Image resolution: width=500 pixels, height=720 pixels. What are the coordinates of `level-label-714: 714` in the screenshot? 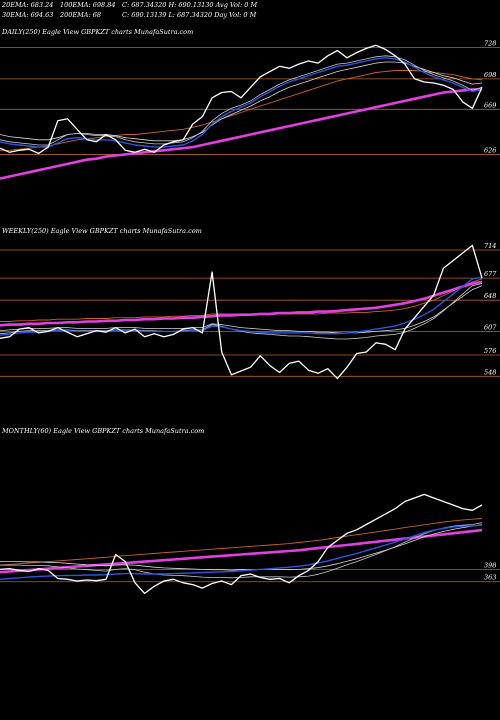 It's located at (490, 246).